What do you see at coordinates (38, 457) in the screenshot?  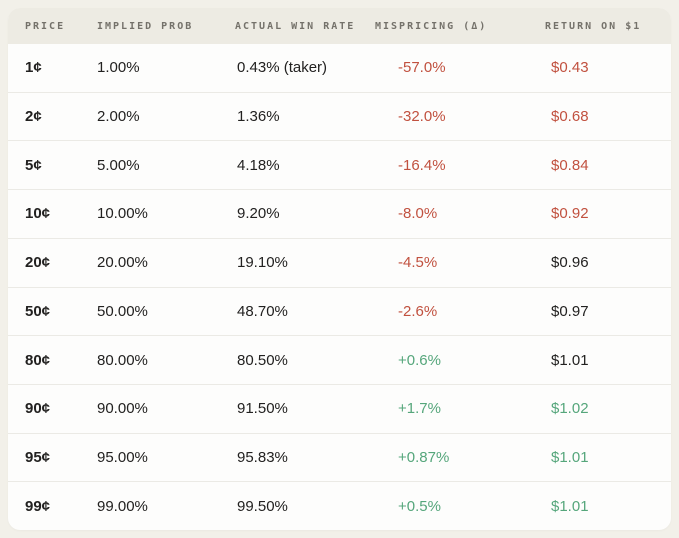 I see `price-cell: 95¢` at bounding box center [38, 457].